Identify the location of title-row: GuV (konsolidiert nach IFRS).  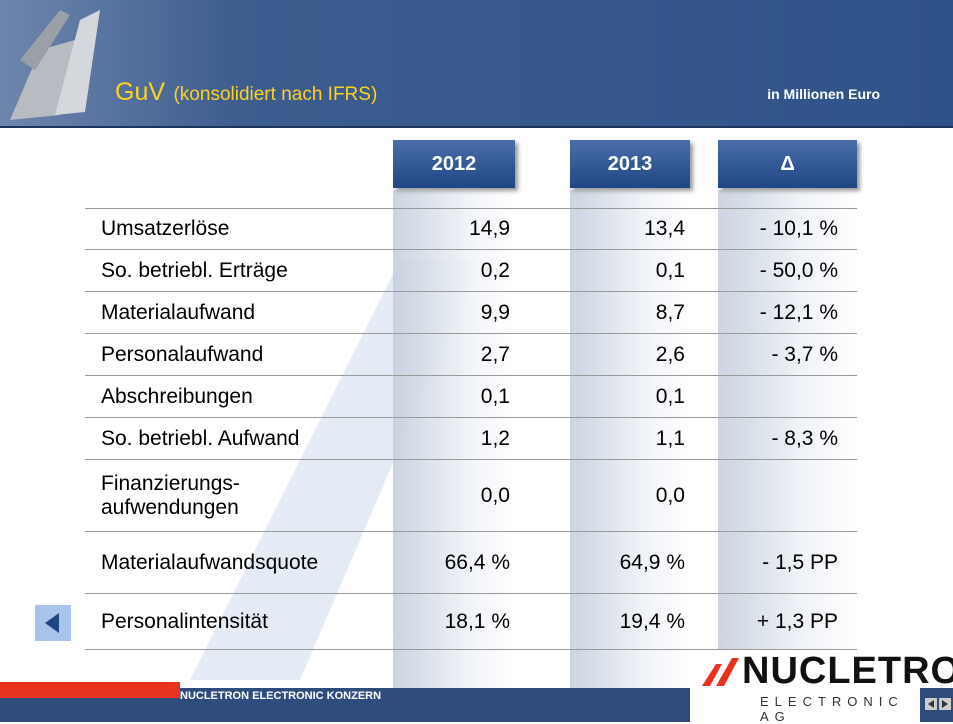
(246, 92).